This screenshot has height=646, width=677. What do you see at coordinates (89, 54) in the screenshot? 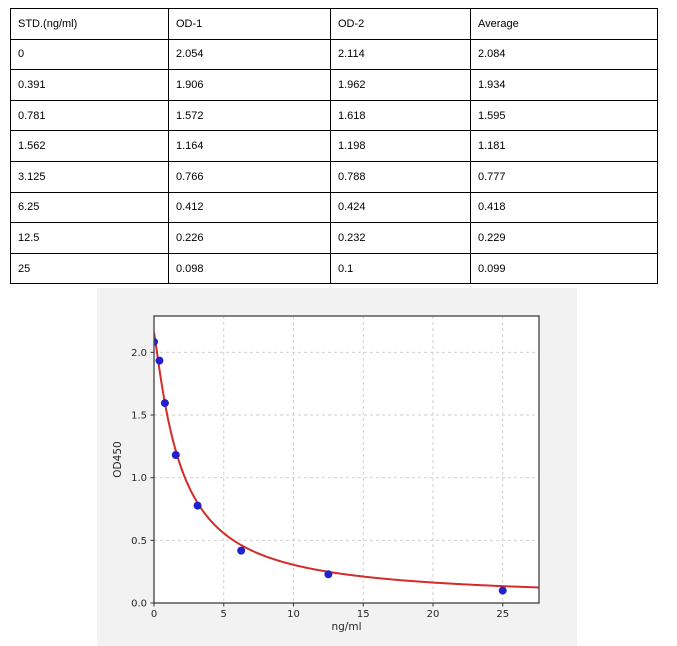
I see `table-cell: 0` at bounding box center [89, 54].